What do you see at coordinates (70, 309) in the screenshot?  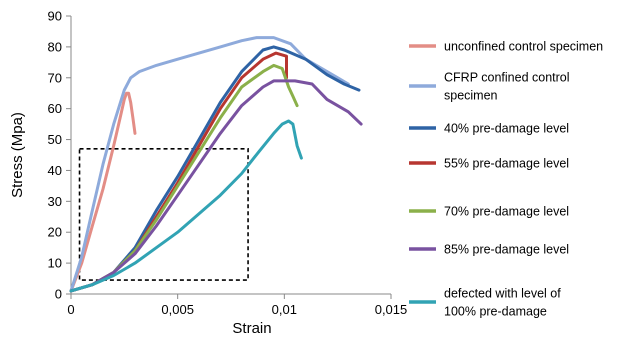 I see `x-tick-label: 0` at bounding box center [70, 309].